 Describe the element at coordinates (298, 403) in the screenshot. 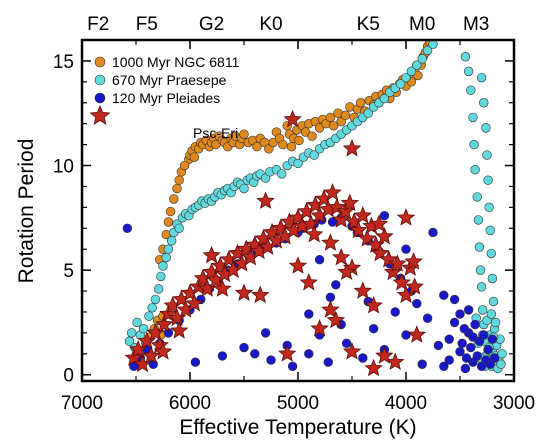

I see `x-tick-label: 5000` at that location.